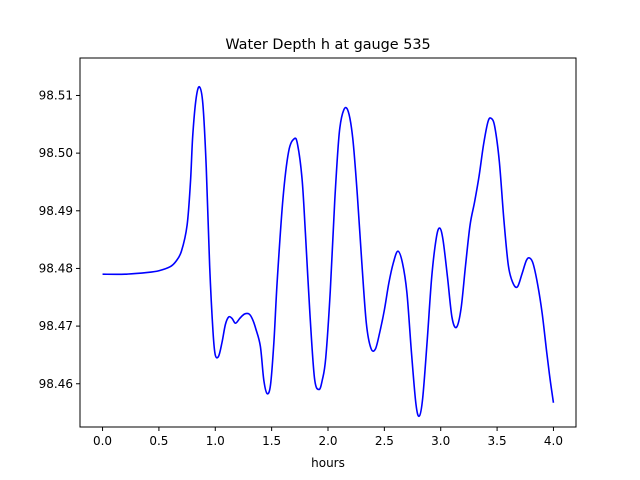  Describe the element at coordinates (158, 441) in the screenshot. I see `x-tick-label: 0.5` at that location.